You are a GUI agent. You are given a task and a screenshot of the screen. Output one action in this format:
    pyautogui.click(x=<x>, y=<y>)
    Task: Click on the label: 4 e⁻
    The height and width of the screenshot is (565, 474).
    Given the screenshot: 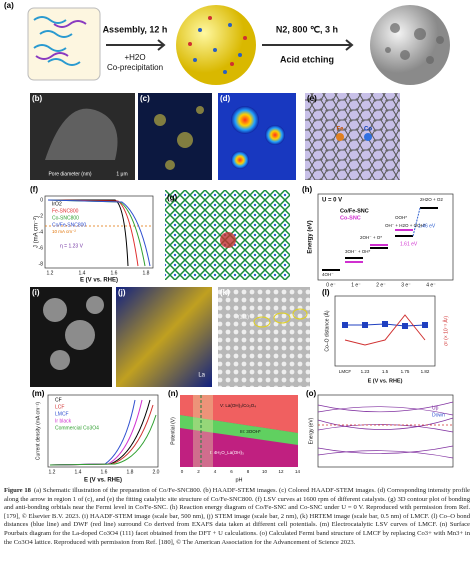 What is the action you would take?
    pyautogui.click(x=431, y=285)
    